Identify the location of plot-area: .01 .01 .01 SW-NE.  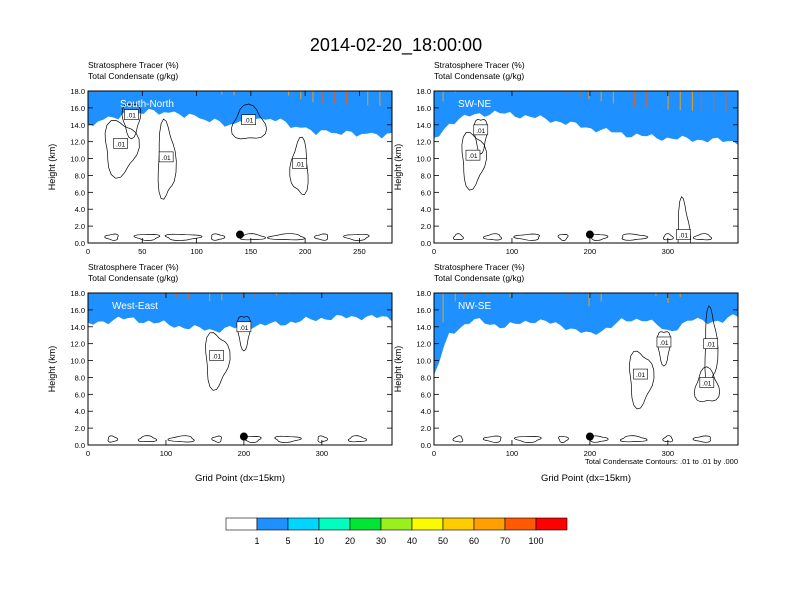
(586, 167).